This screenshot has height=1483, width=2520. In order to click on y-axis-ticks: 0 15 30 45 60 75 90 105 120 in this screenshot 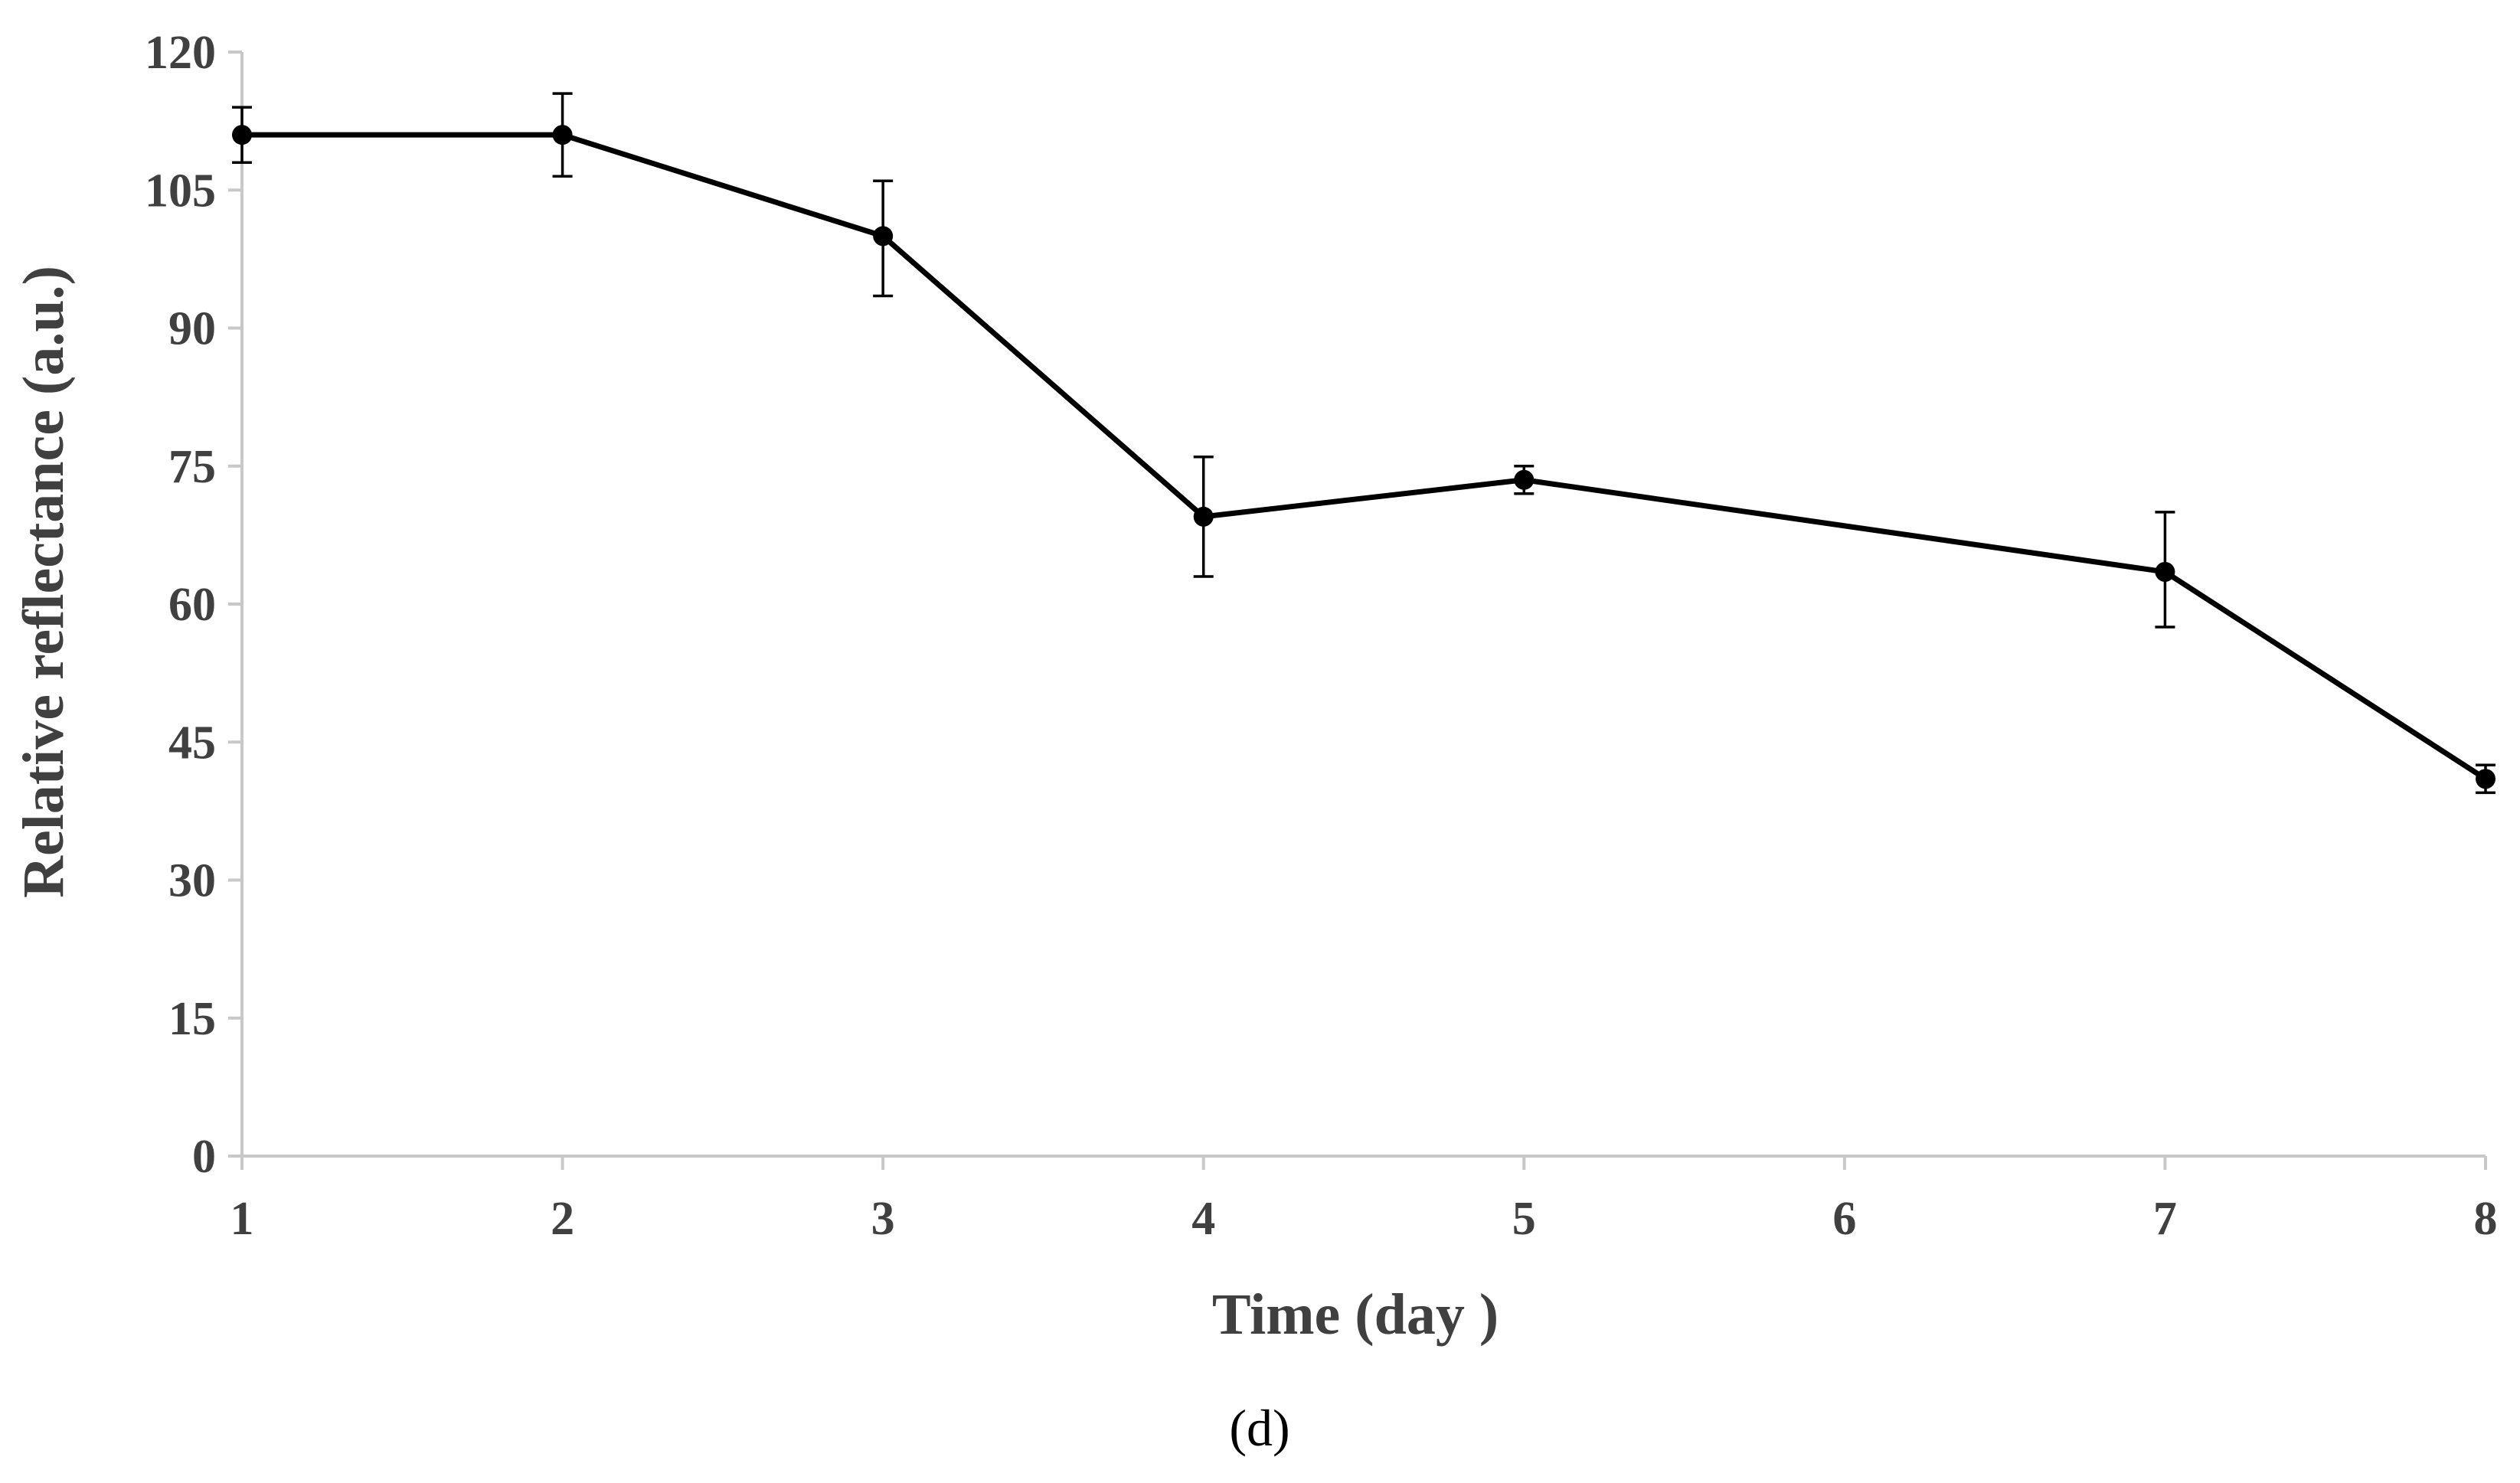, I will do `click(193, 605)`.